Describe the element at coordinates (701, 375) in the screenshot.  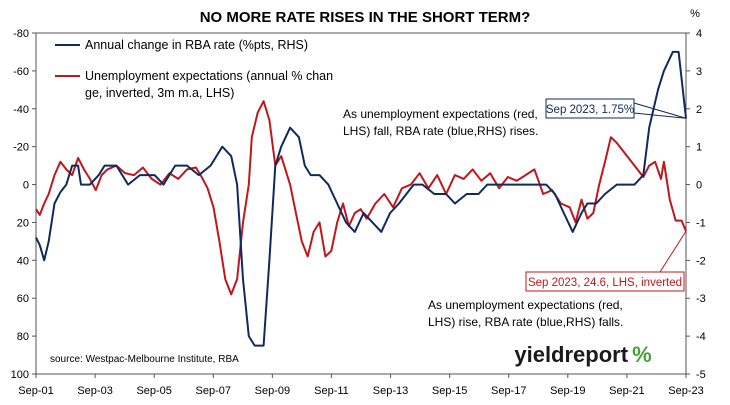
I see `right-tick-label: -5` at that location.